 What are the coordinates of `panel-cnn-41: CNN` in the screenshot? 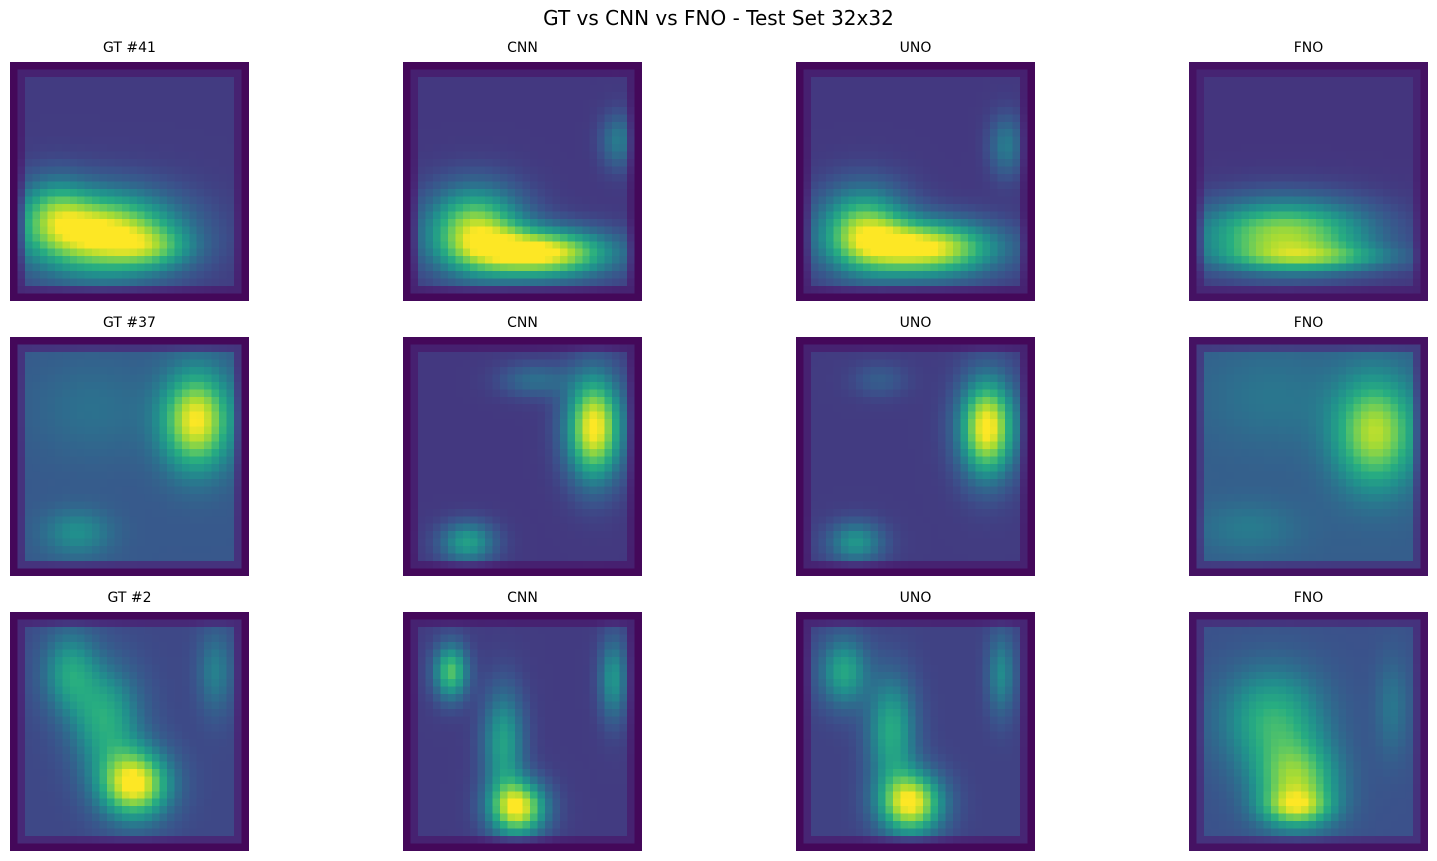 It's located at (522, 170).